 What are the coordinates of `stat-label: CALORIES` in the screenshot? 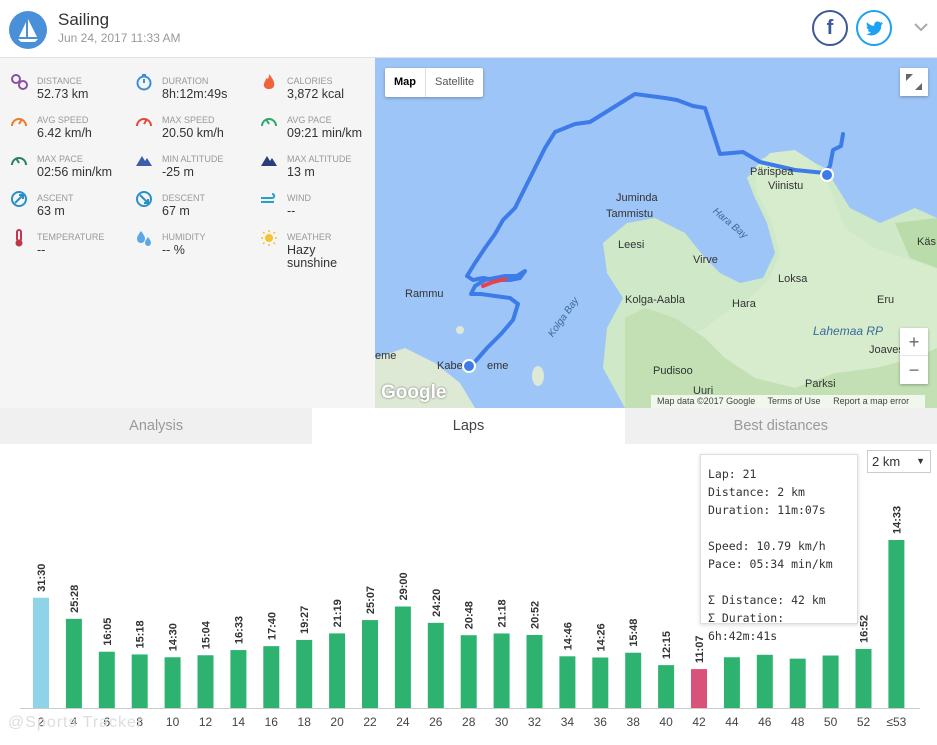 It's located at (310, 81).